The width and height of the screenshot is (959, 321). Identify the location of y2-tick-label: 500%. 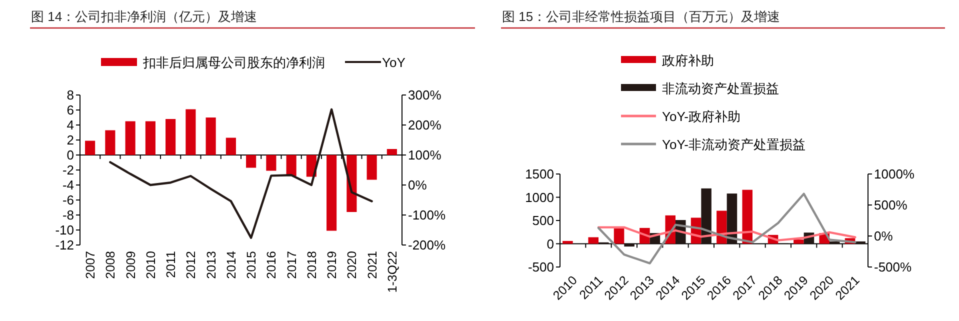
(891, 205).